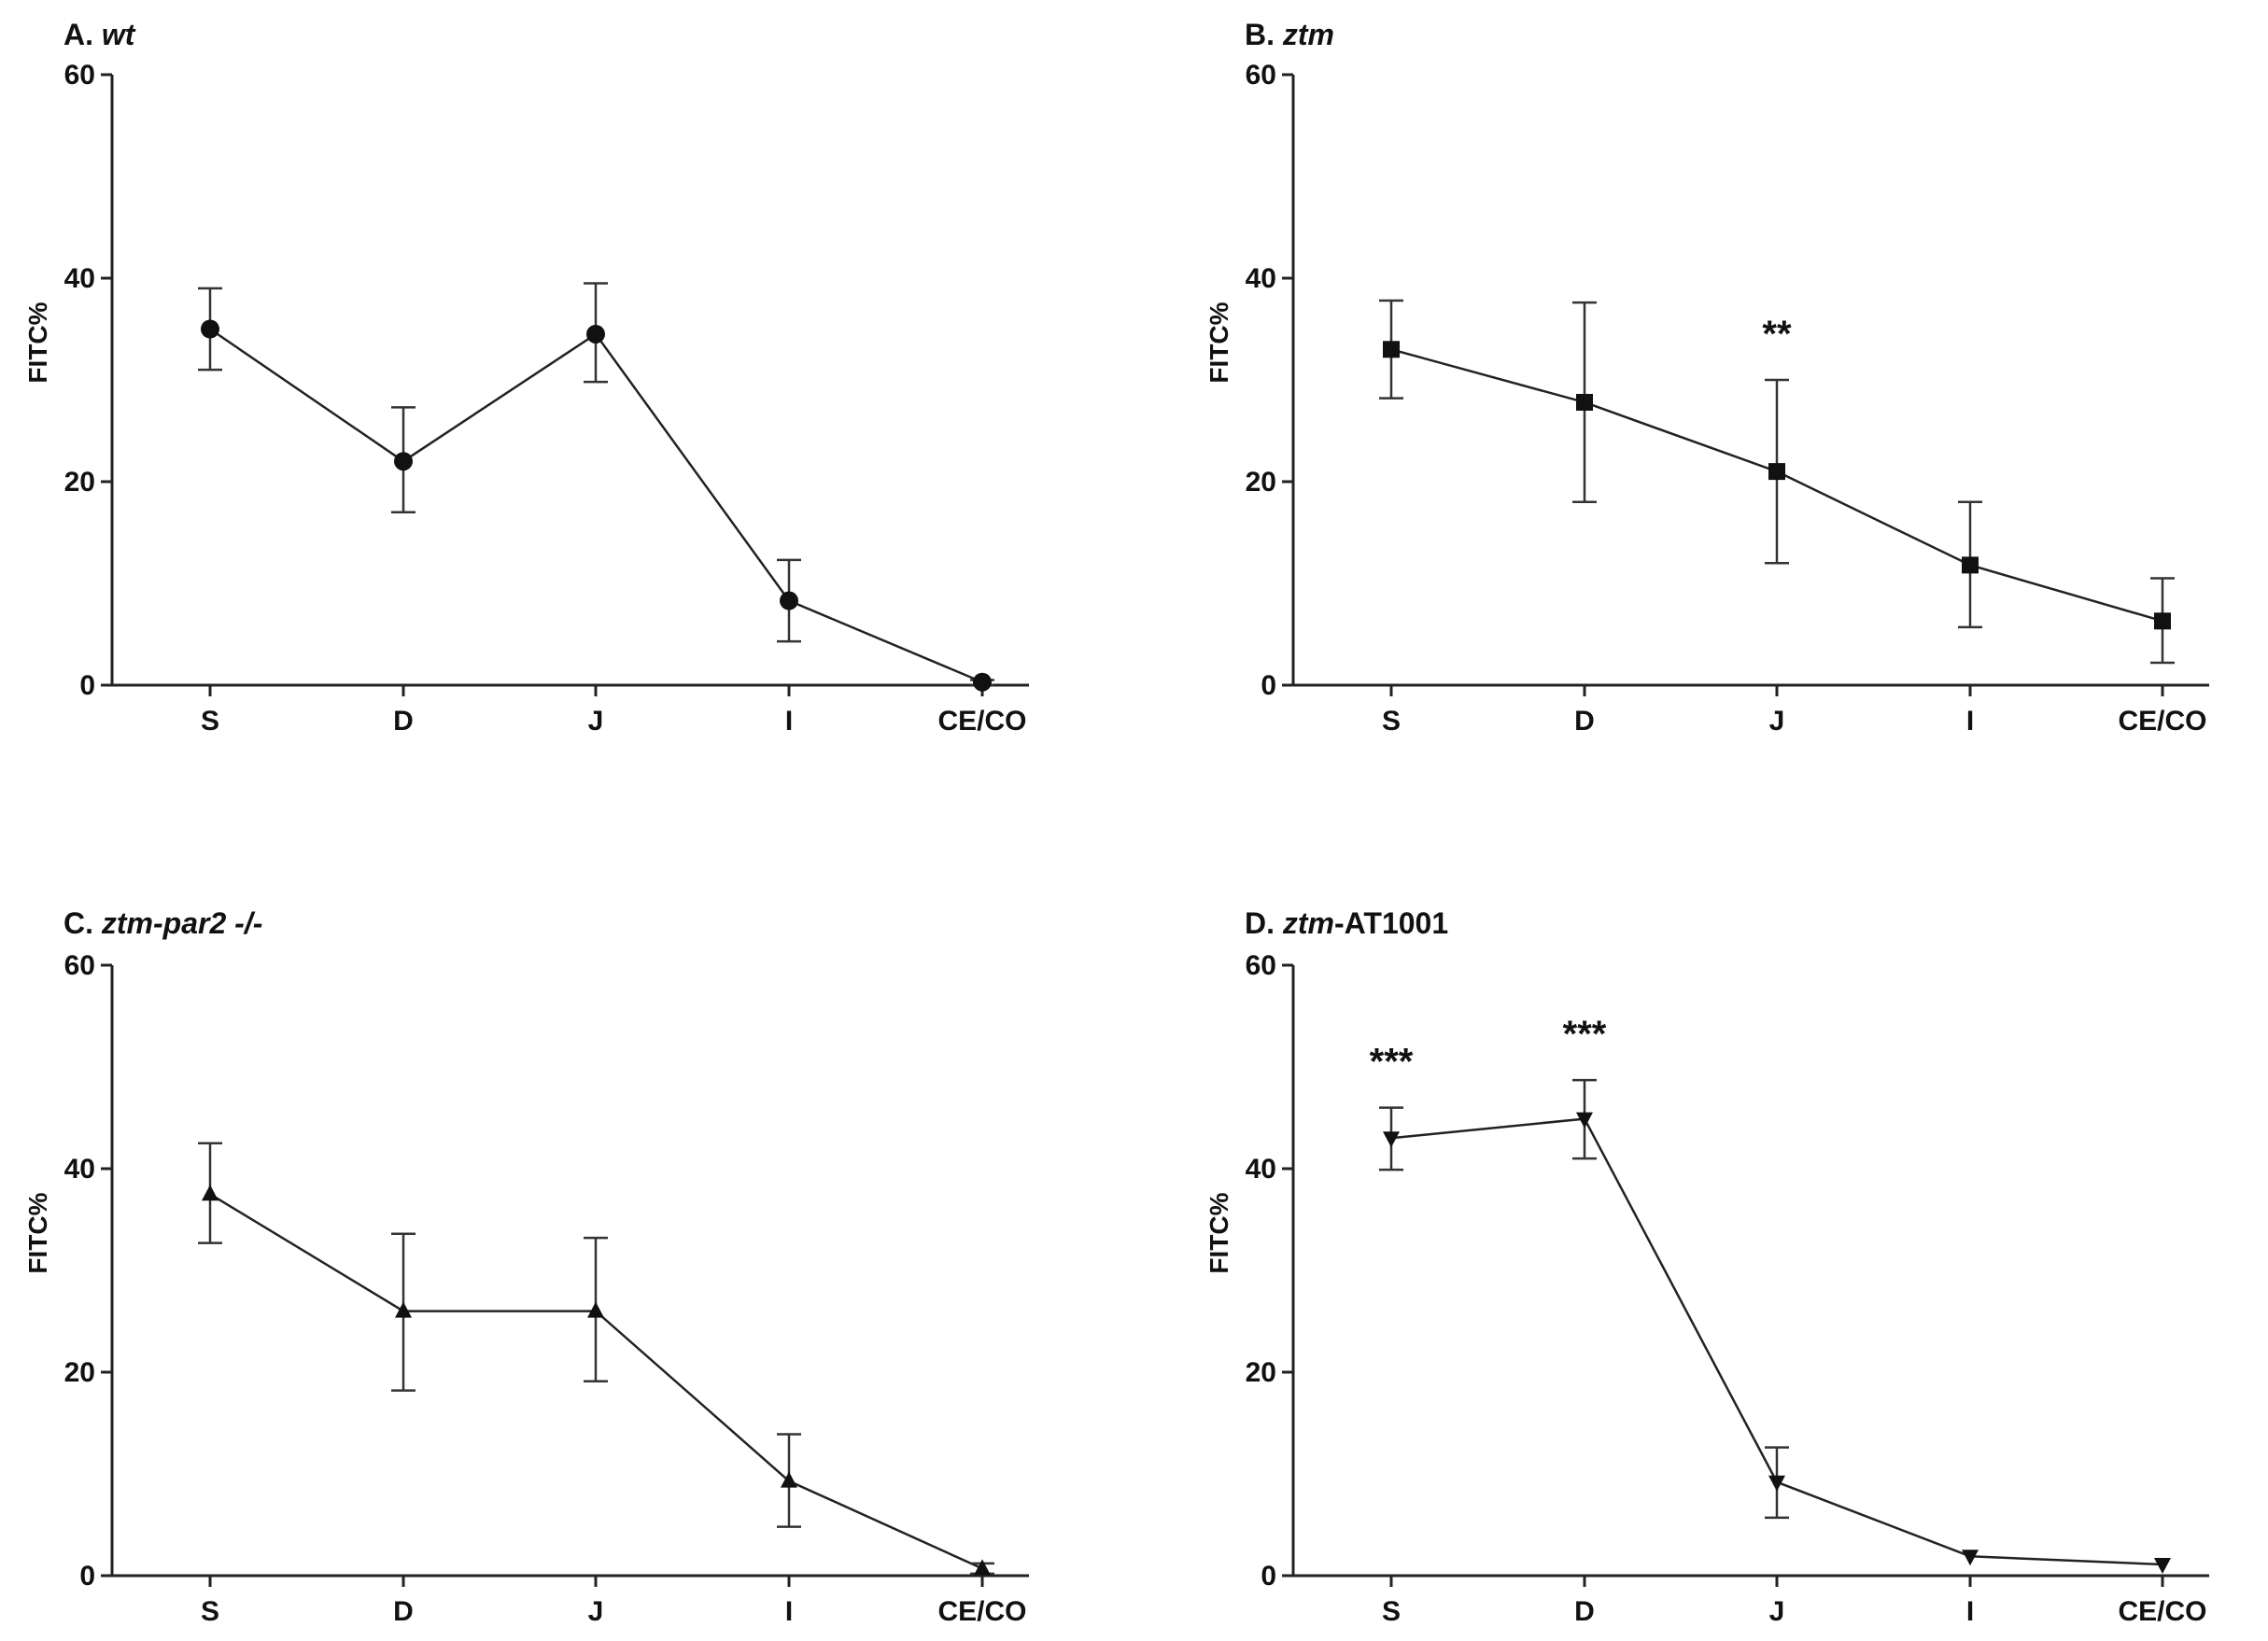 This screenshot has width=2268, height=1641. Describe the element at coordinates (1777, 334) in the screenshot. I see `significance-annotation: **` at that location.